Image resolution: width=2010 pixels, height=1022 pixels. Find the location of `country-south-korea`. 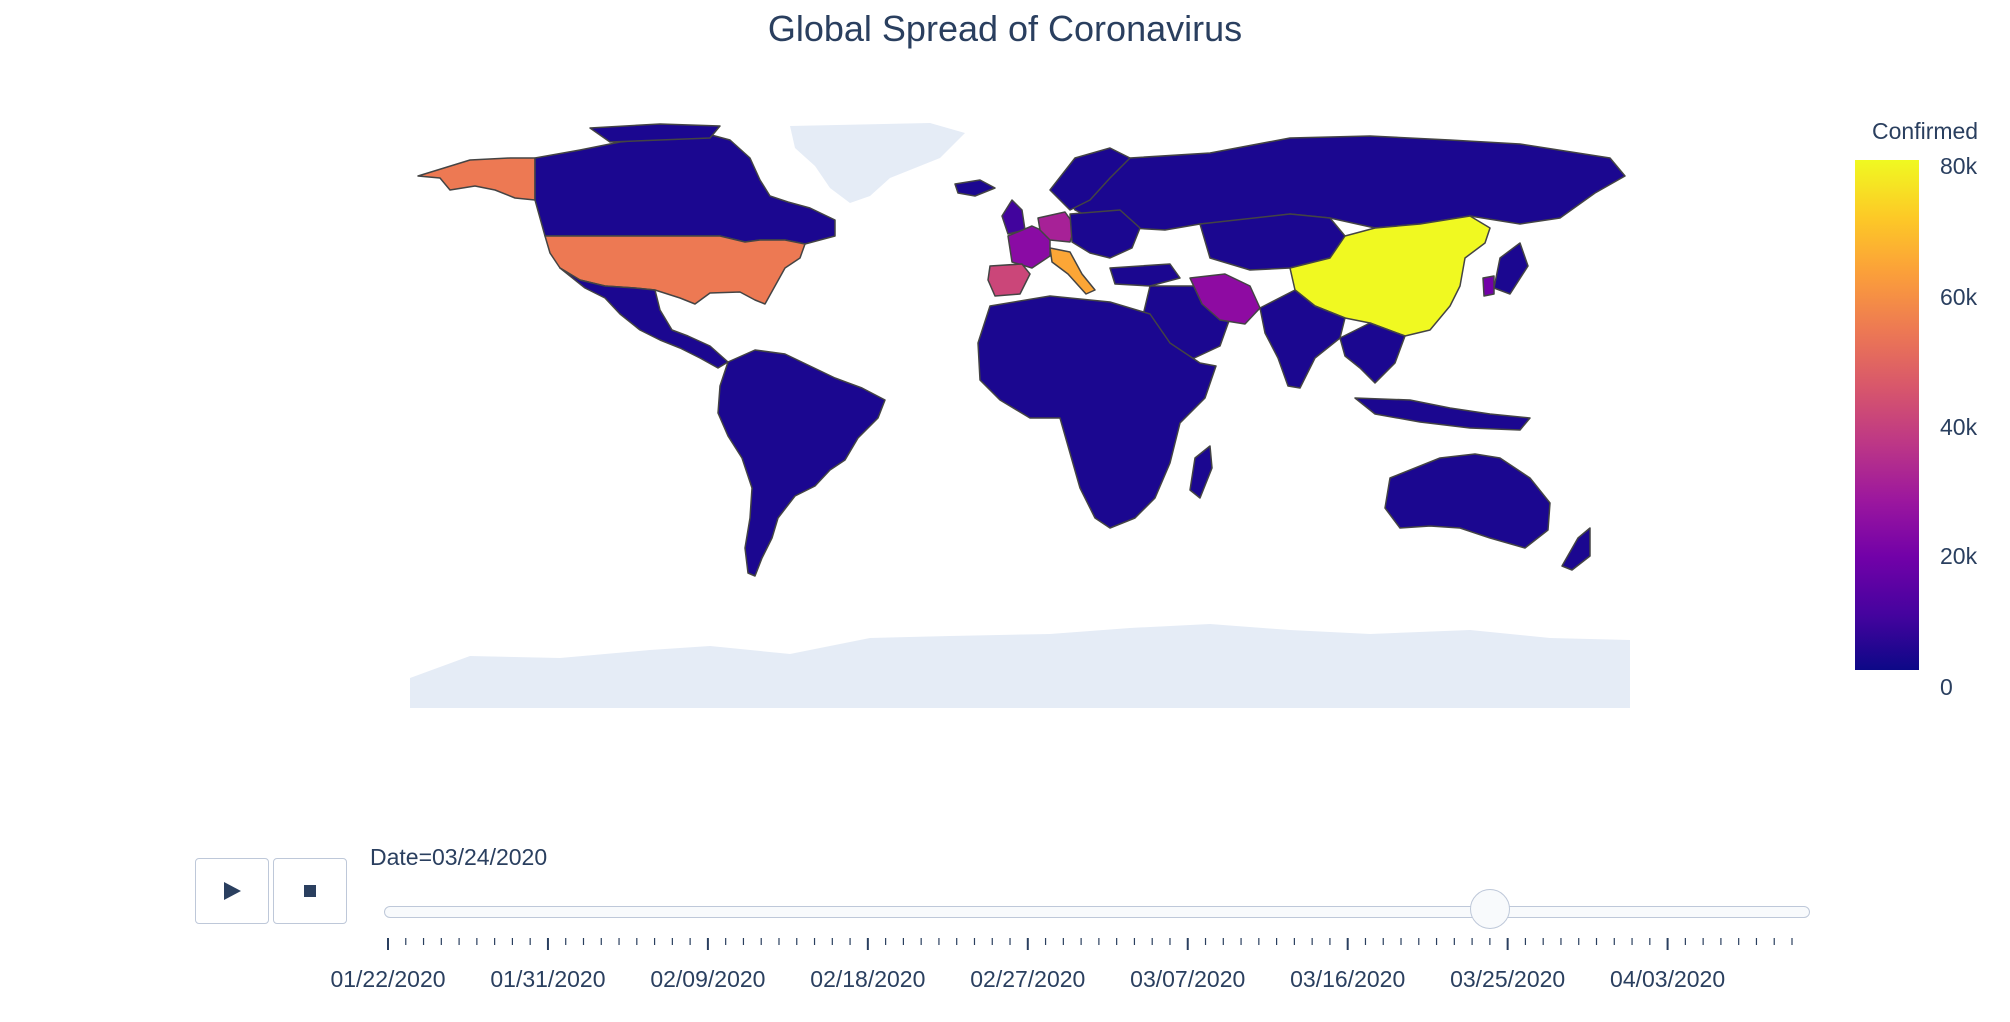

country-south-korea is located at coordinates (1488, 286).